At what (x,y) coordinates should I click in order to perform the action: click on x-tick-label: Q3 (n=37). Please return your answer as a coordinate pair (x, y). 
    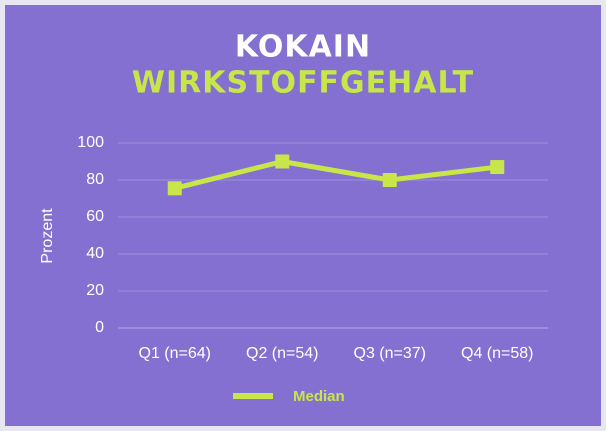
    Looking at the image, I should click on (390, 353).